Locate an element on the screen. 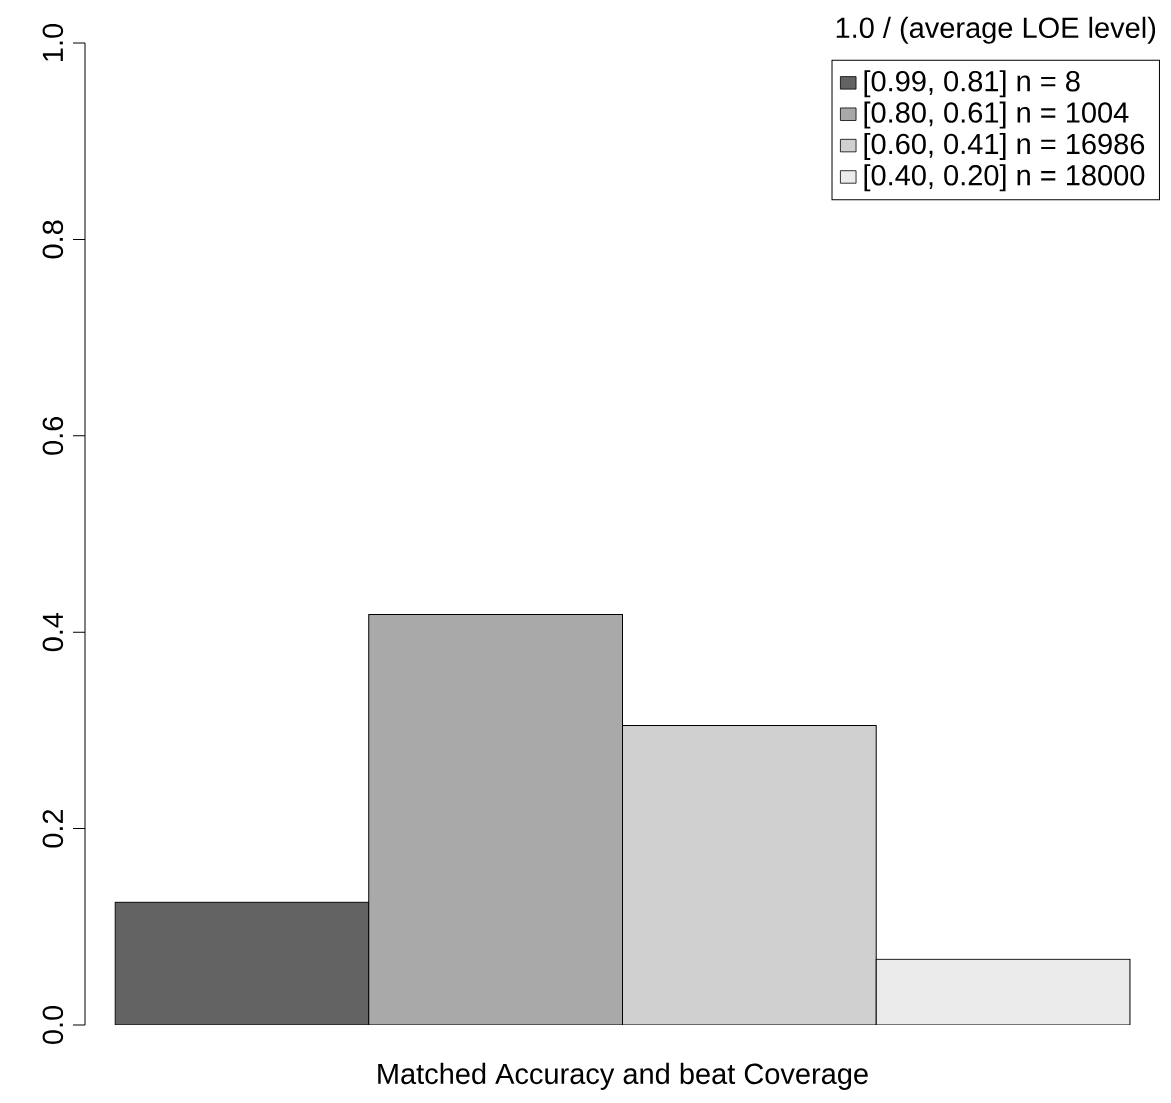 The image size is (1171, 1103). legend-title: 1.0 / (average LOE level) is located at coordinates (996, 30).